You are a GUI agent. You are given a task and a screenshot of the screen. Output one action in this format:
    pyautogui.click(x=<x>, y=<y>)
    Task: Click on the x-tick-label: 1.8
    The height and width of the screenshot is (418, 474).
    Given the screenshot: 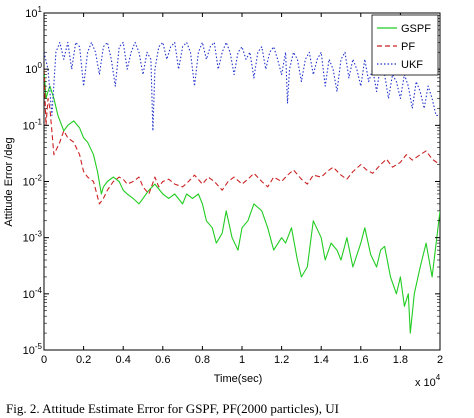 What is the action you would take?
    pyautogui.click(x=400, y=360)
    